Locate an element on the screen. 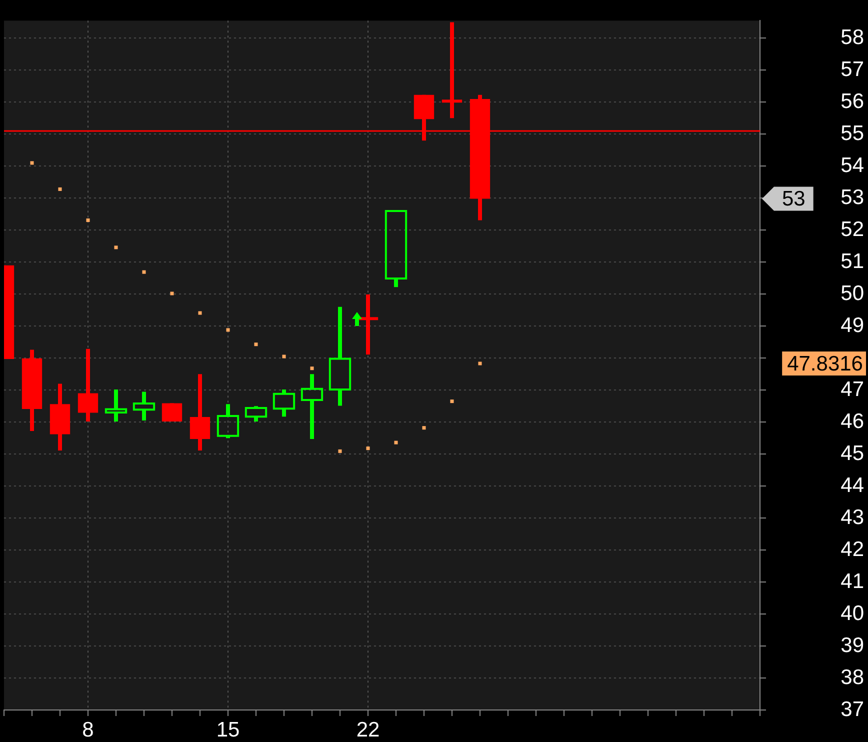 The height and width of the screenshot is (742, 868). text: 47.8316 is located at coordinates (825, 364).